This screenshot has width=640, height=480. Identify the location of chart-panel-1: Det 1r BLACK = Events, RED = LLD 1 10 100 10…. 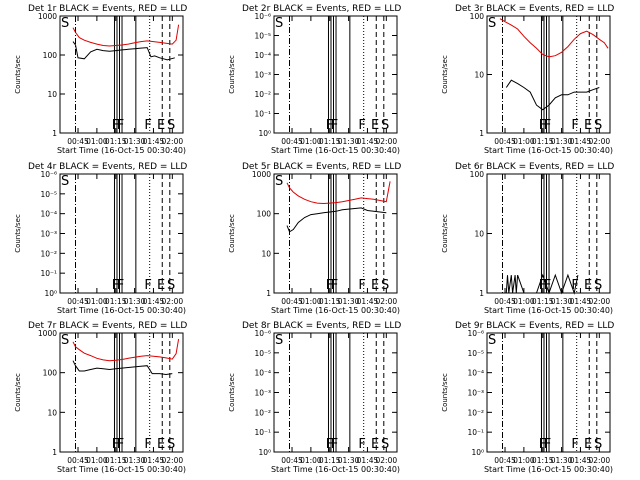
(100, 79).